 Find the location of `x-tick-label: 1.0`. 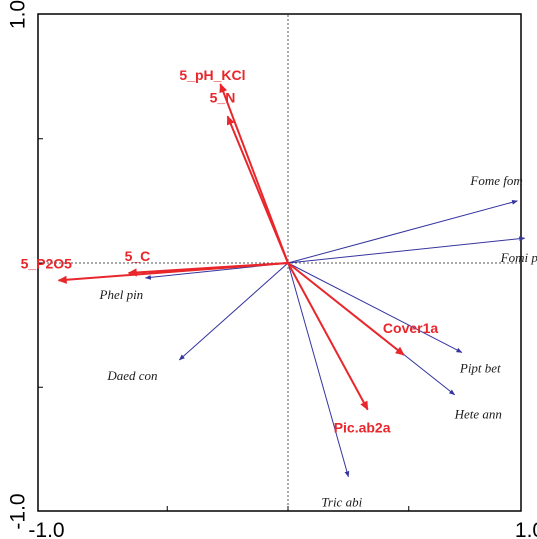

x-tick-label: 1.0 is located at coordinates (526, 529).